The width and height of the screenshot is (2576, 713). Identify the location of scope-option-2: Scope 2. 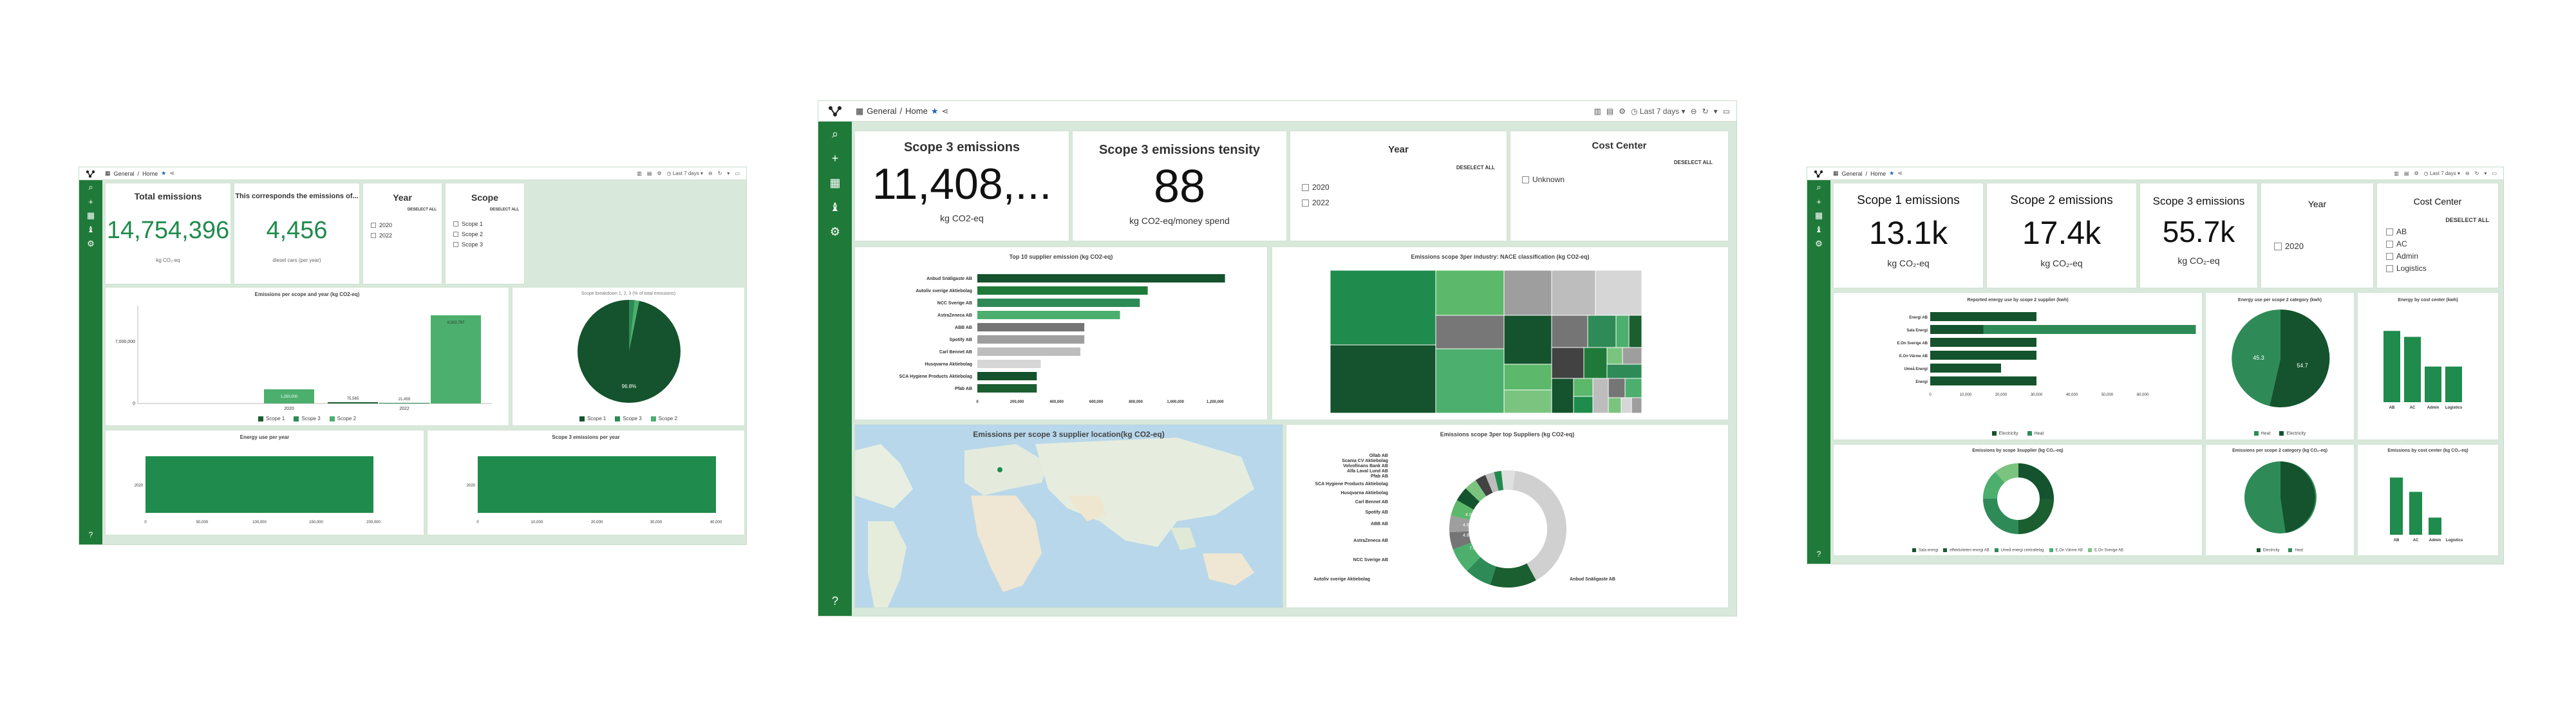
(468, 234).